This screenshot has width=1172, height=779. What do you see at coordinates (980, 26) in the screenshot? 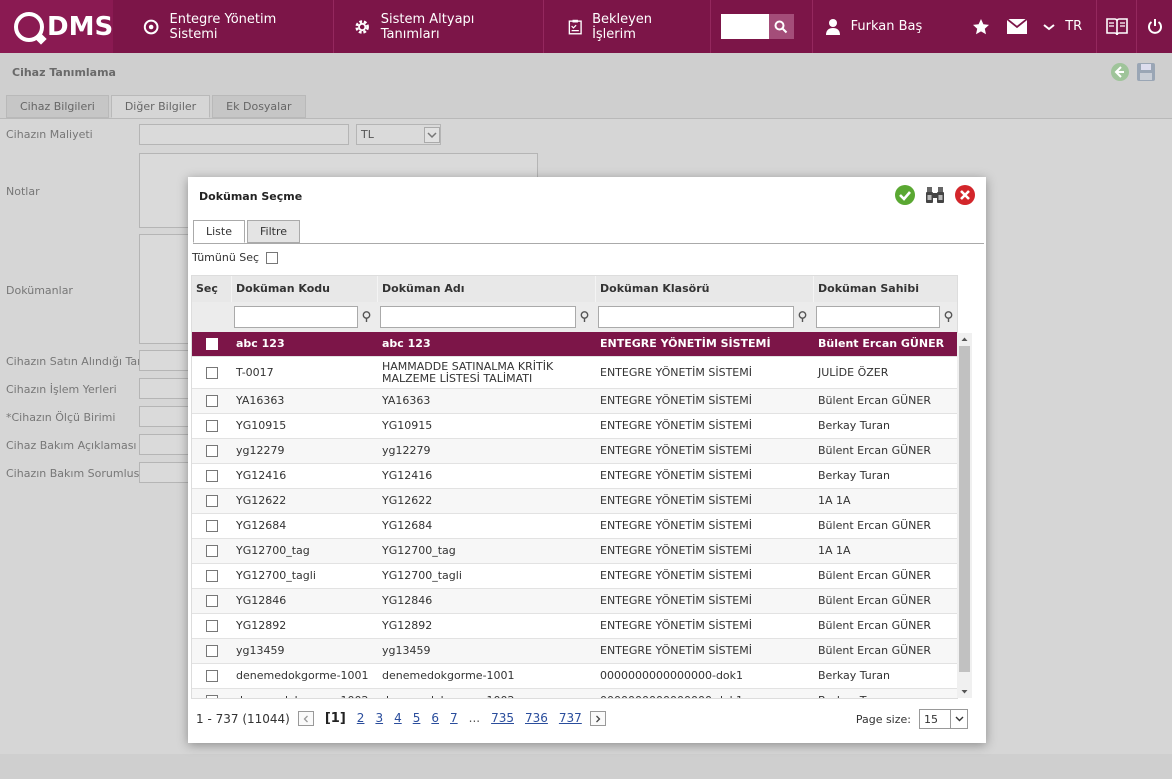
I see `favorites-button` at bounding box center [980, 26].